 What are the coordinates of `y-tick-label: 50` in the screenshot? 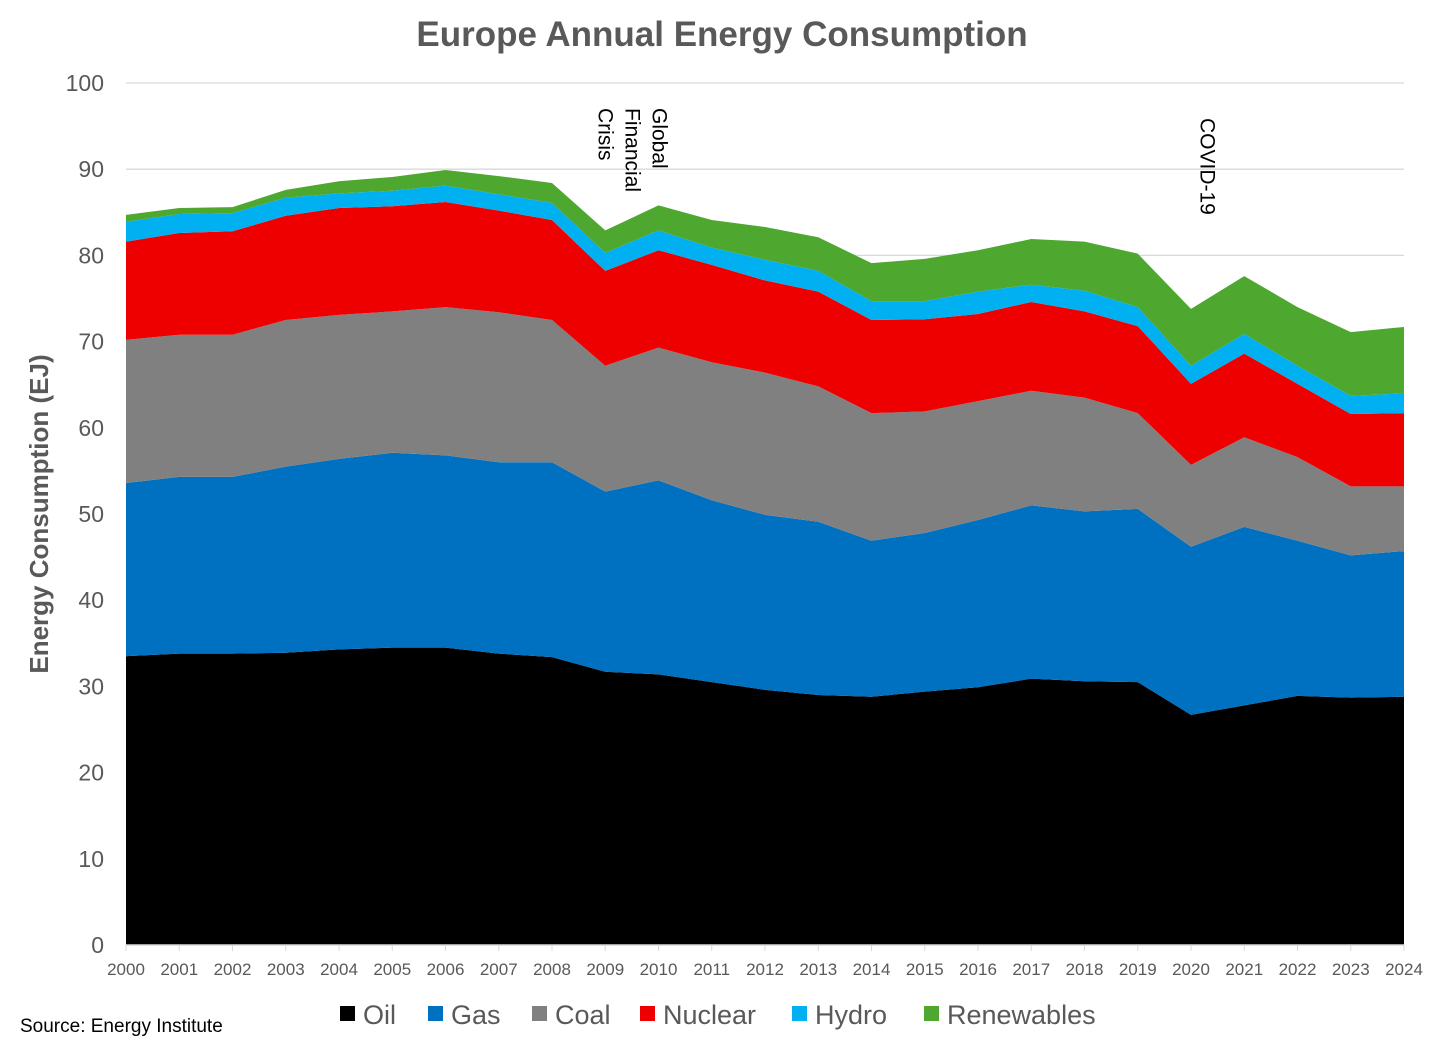 It's located at (91, 514).